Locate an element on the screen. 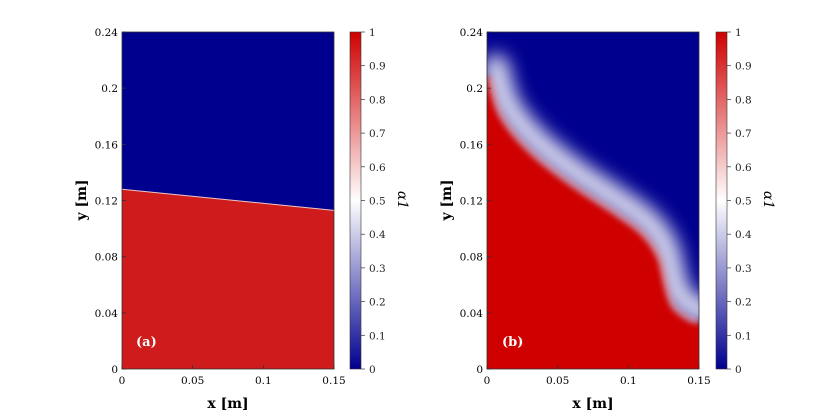  colorbar-b-ticks: 0 0.1 0.2 0.3 0.4 0.5 0.6 0.7 0.8 0.9 1 is located at coordinates (739, 201).